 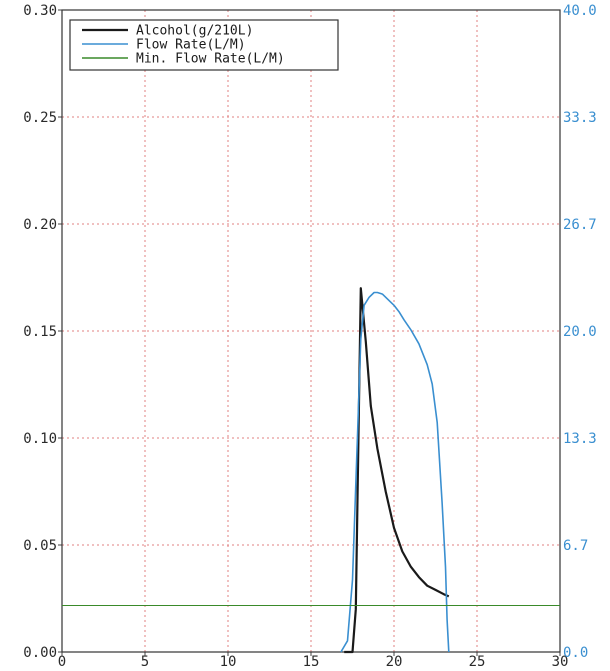 I want to click on y-right-tick-label: 40.0, so click(x=580, y=11).